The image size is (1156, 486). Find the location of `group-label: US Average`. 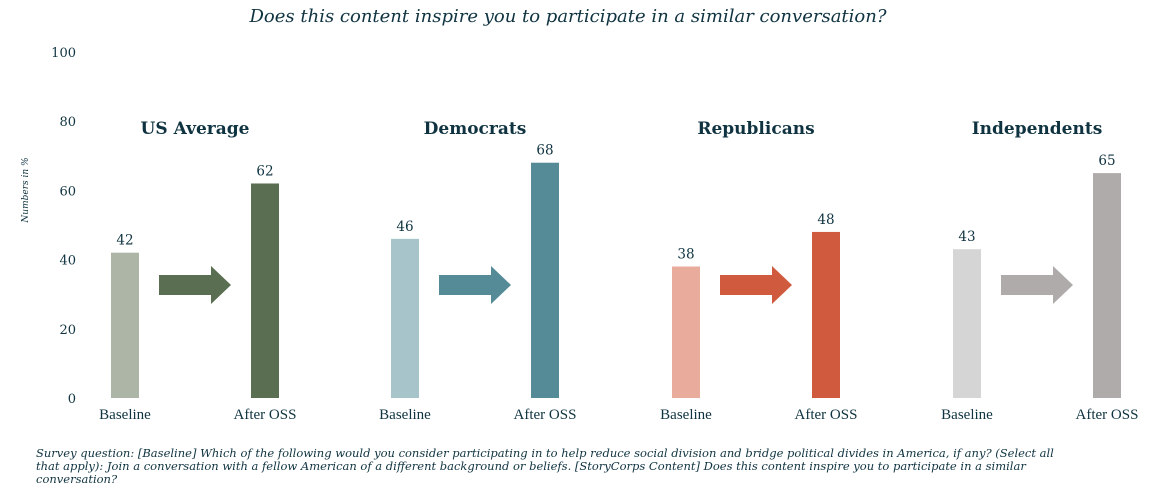

group-label: US Average is located at coordinates (195, 129).